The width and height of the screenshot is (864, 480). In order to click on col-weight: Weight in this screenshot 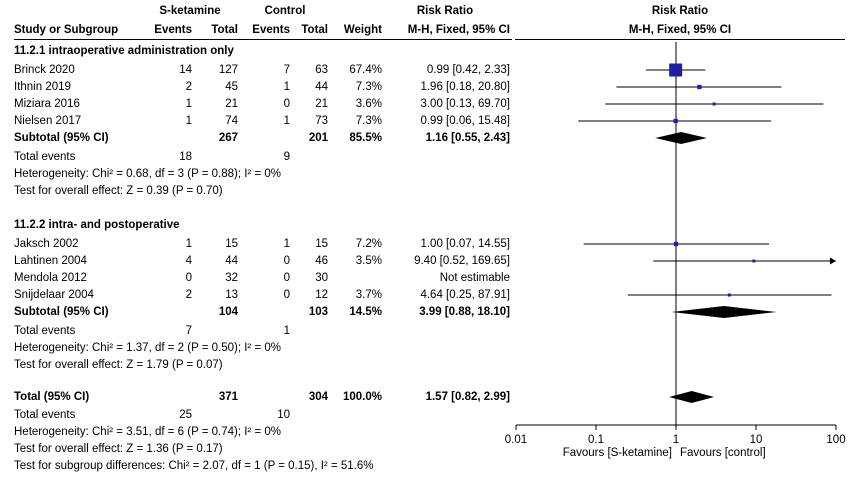, I will do `click(362, 30)`.